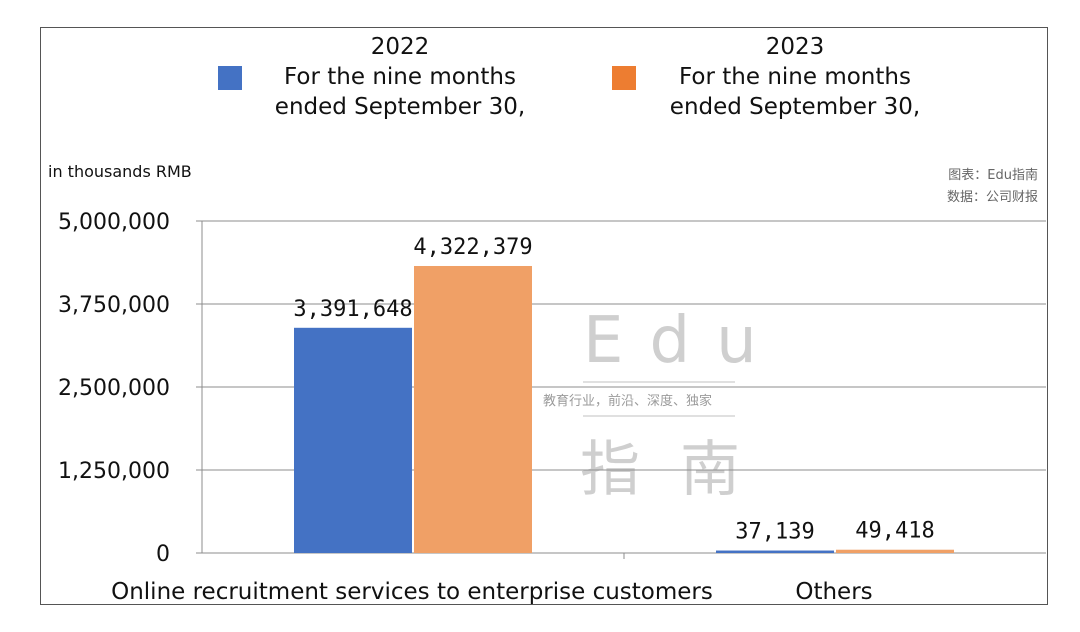  What do you see at coordinates (352, 309) in the screenshot?
I see `data-label: 3,391,648` at bounding box center [352, 309].